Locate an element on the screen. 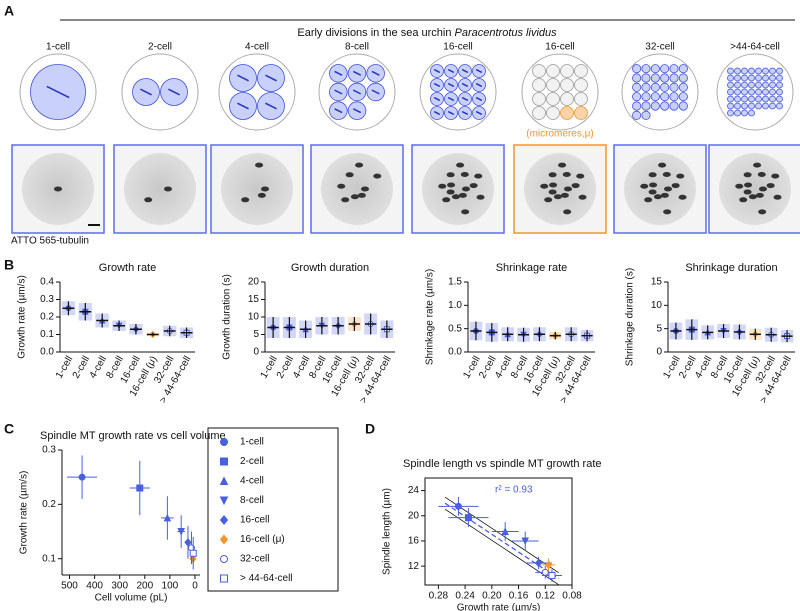 The width and height of the screenshot is (800, 611). y-tick-label: 16 is located at coordinates (414, 541).